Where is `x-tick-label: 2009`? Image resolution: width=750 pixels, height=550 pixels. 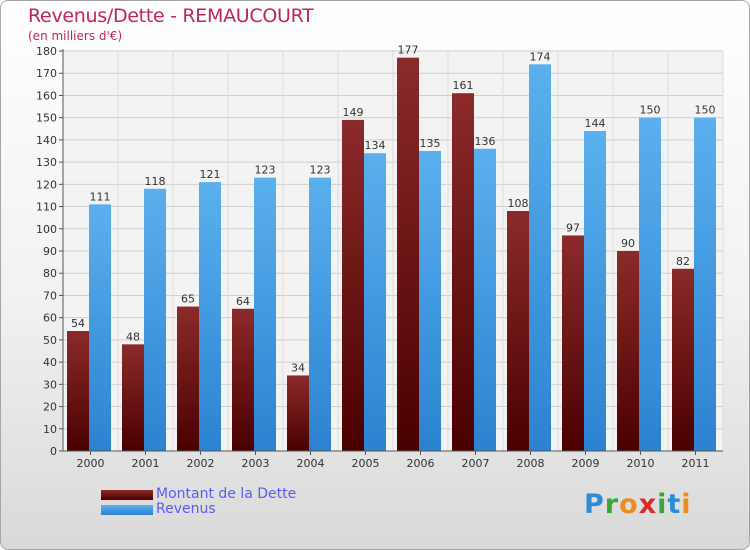 x-tick-label: 2009 is located at coordinates (586, 463).